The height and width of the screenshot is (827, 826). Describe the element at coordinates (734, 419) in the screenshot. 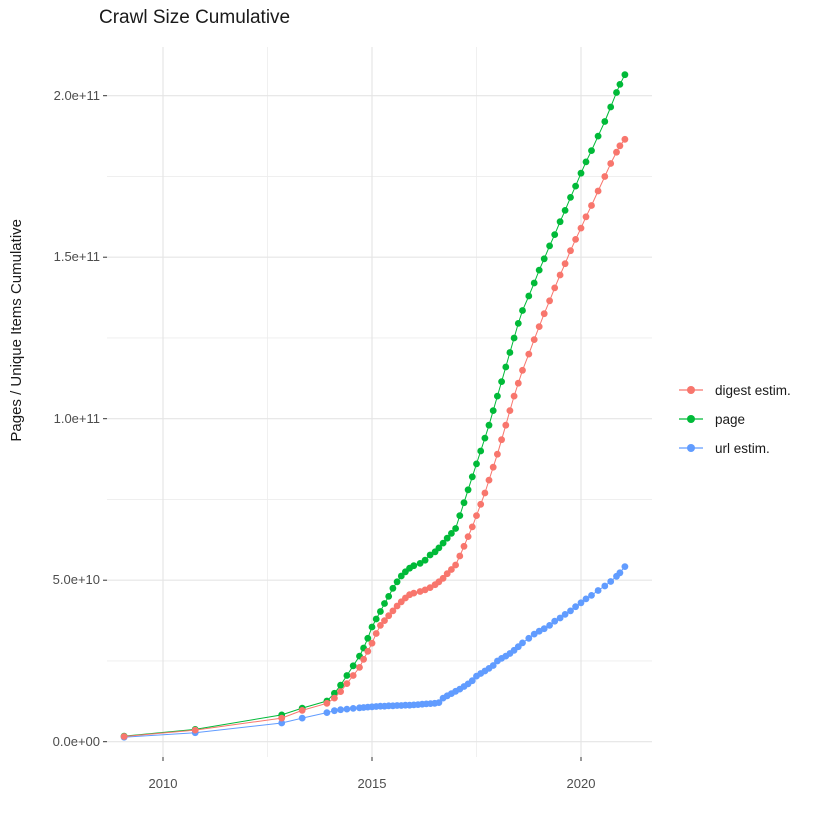

I see `legend-entry-page: page` at that location.